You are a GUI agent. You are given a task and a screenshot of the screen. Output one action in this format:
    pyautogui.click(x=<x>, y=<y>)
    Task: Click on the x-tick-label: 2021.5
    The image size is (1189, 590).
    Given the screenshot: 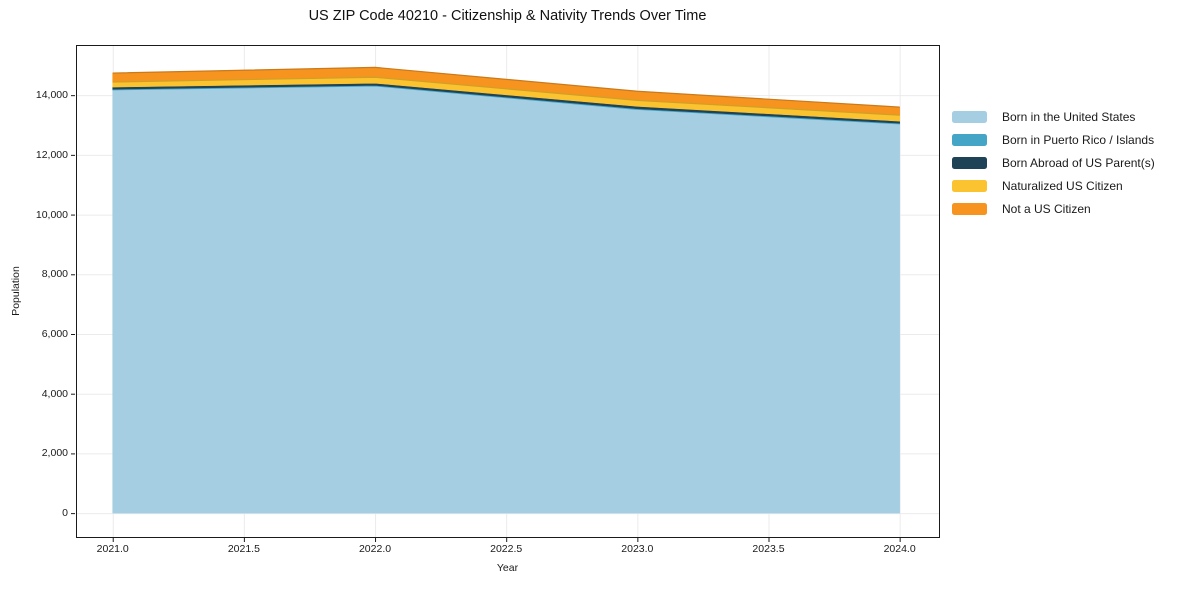 What is the action you would take?
    pyautogui.click(x=243, y=549)
    